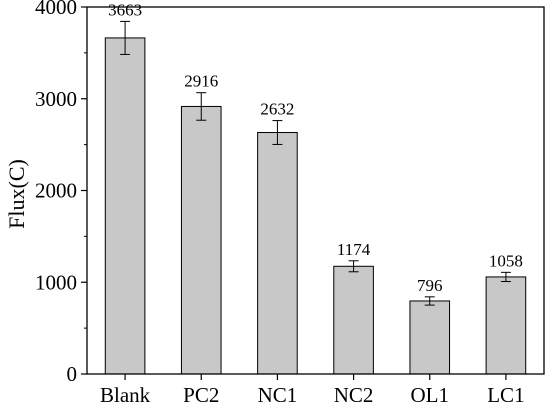 The image size is (550, 406). I want to click on error-bar-ol1, so click(429, 301).